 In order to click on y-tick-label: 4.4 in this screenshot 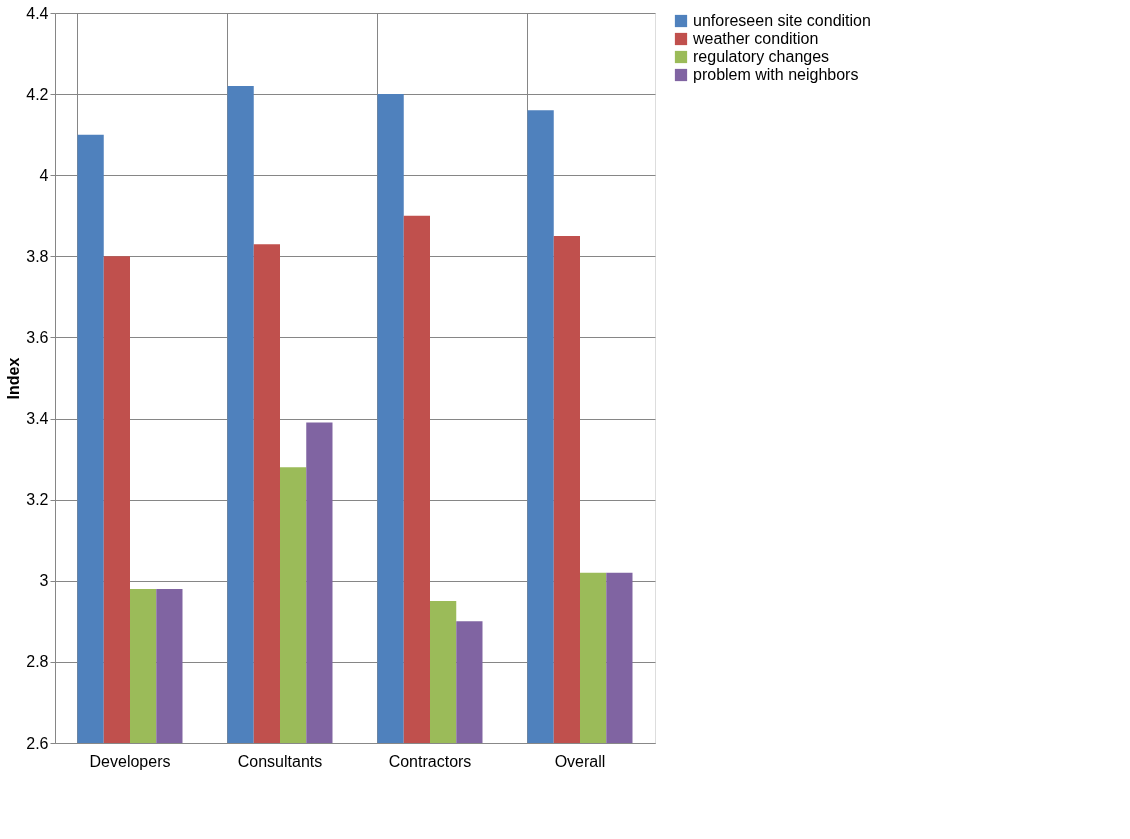, I will do `click(37, 13)`.